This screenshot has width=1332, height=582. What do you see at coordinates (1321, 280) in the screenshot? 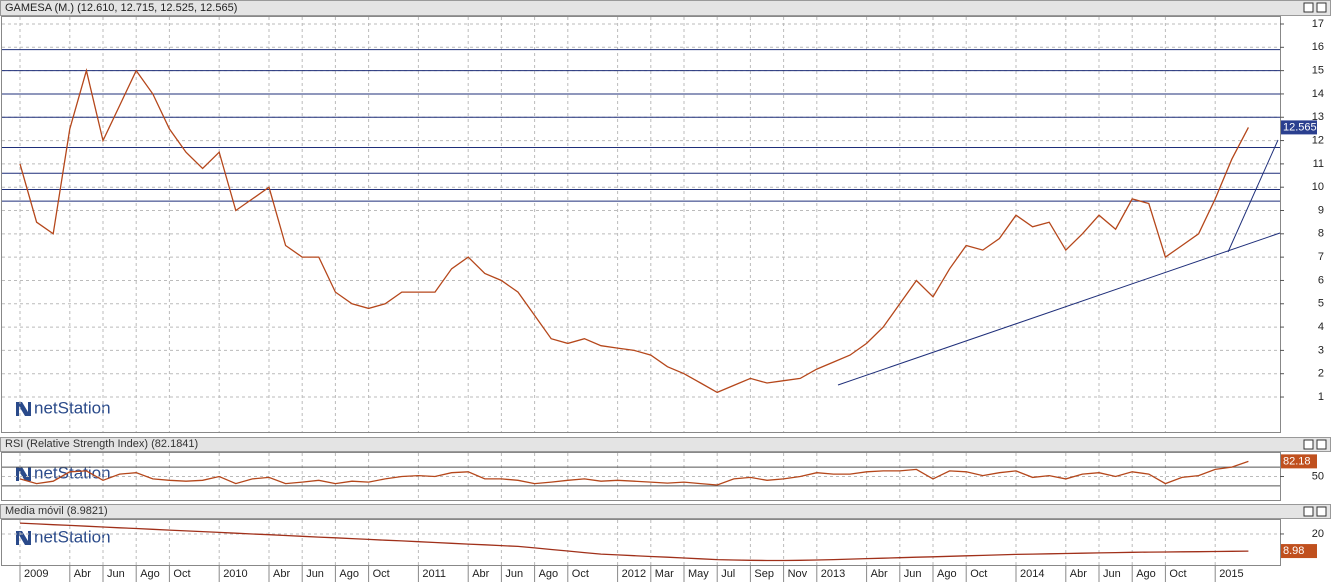
I see `y-tick-label: 6` at bounding box center [1321, 280].